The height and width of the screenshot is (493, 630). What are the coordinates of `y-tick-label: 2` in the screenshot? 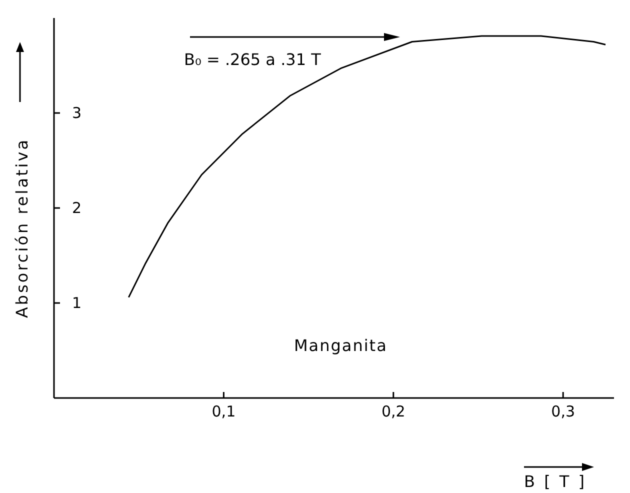 It's located at (77, 208).